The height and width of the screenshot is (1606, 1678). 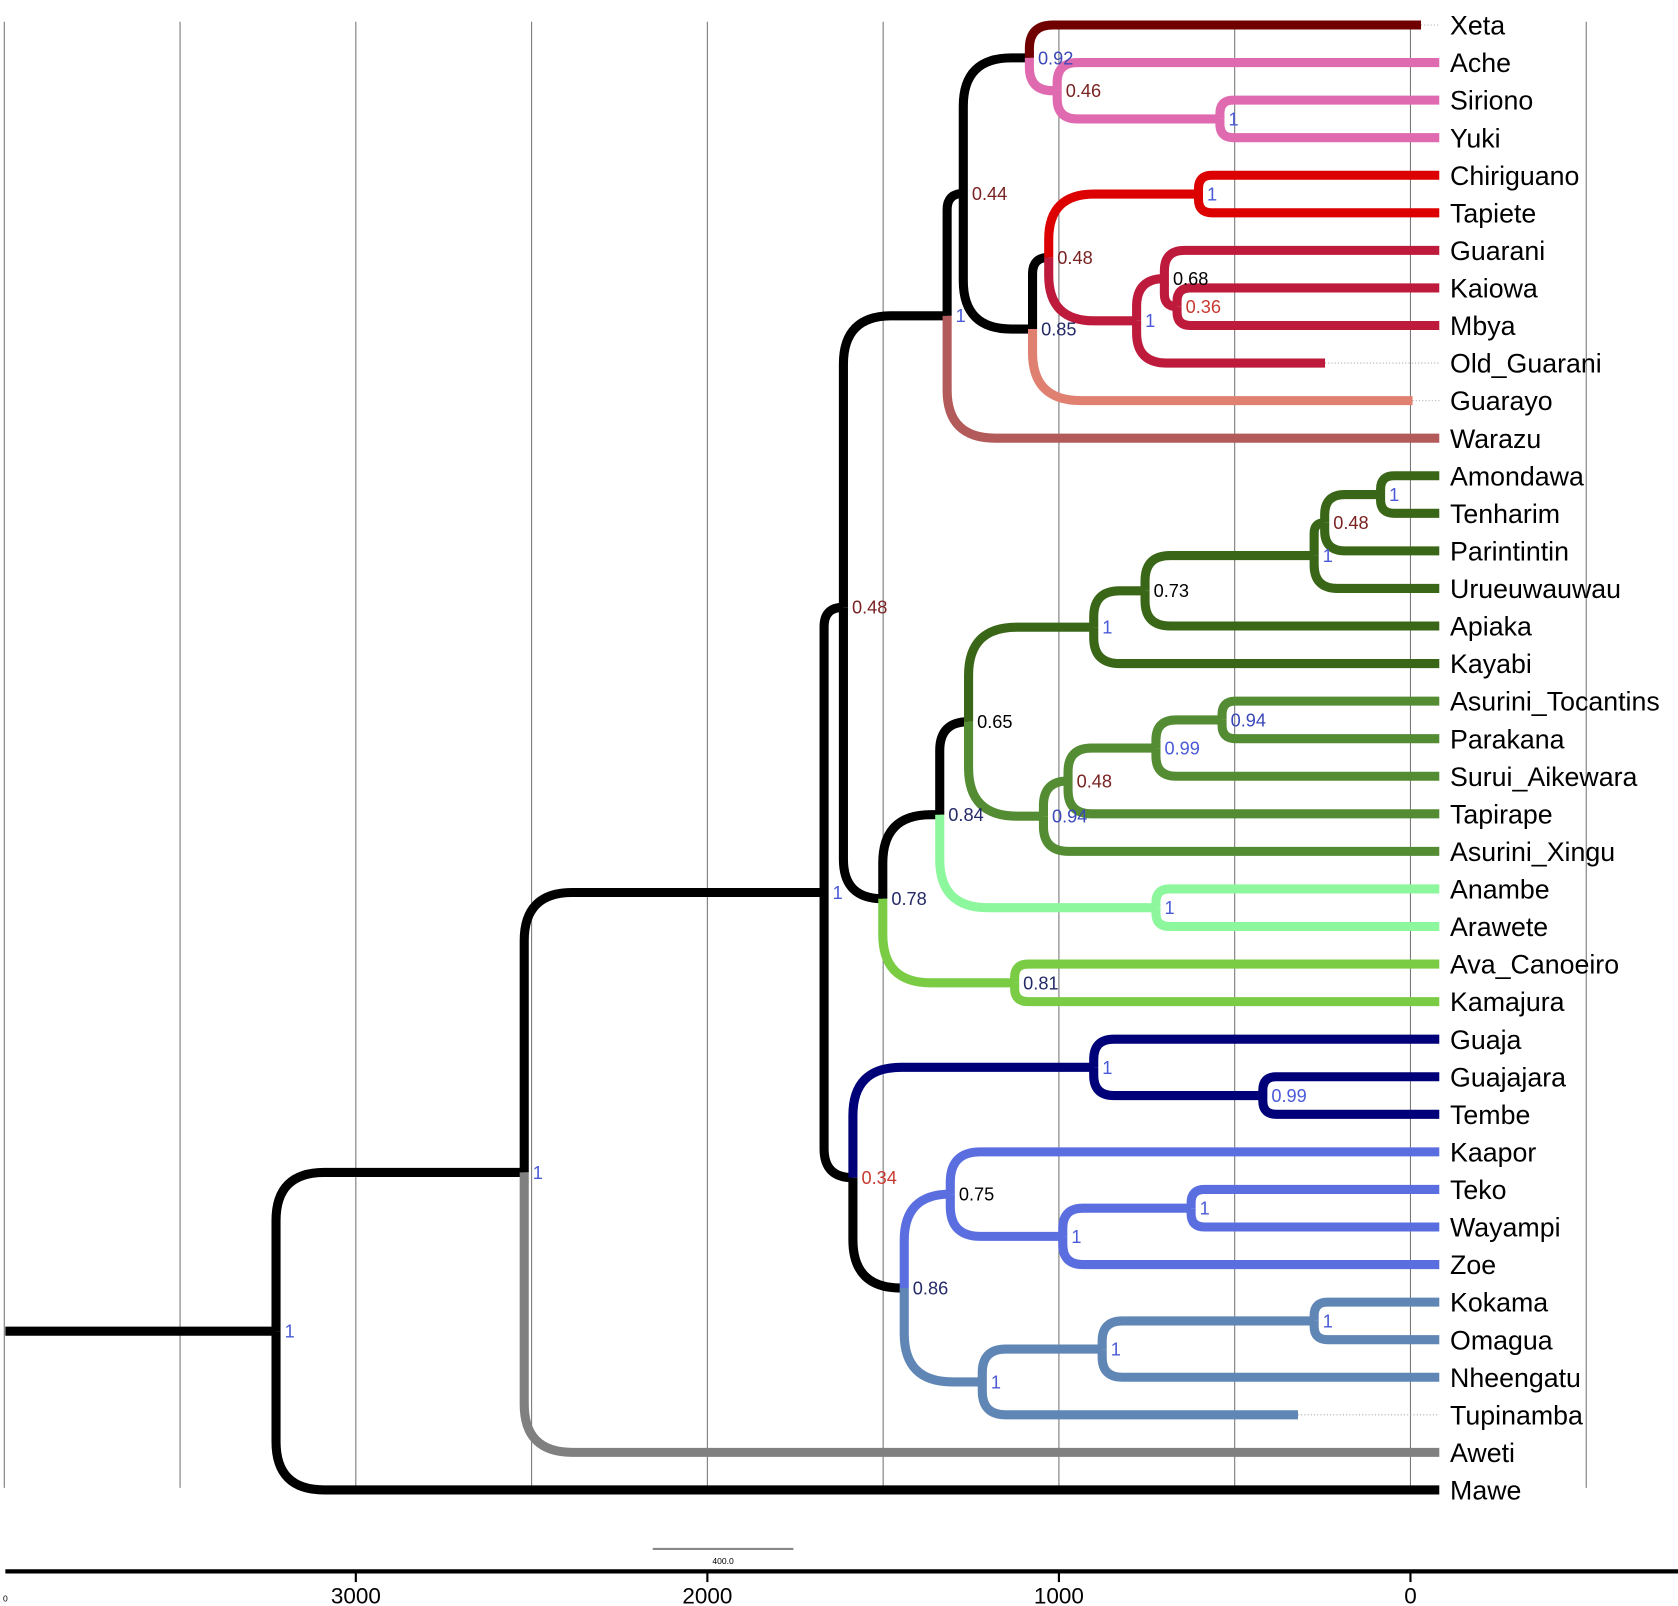 What do you see at coordinates (1203, 307) in the screenshot?
I see `support-value: 0.36` at bounding box center [1203, 307].